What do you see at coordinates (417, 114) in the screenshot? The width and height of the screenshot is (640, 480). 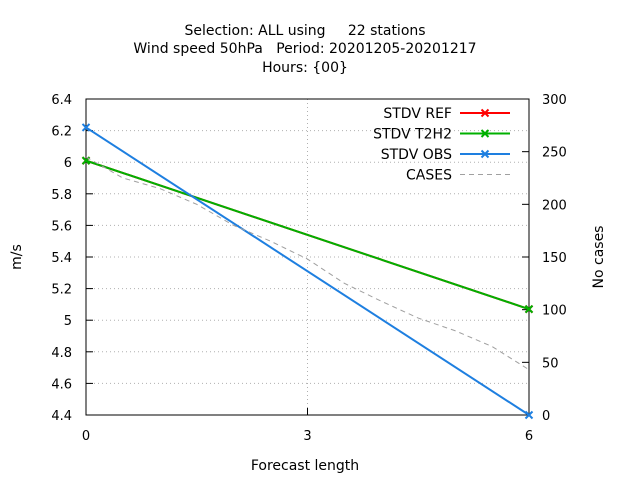 I see `legend-label: STDV REF` at bounding box center [417, 114].